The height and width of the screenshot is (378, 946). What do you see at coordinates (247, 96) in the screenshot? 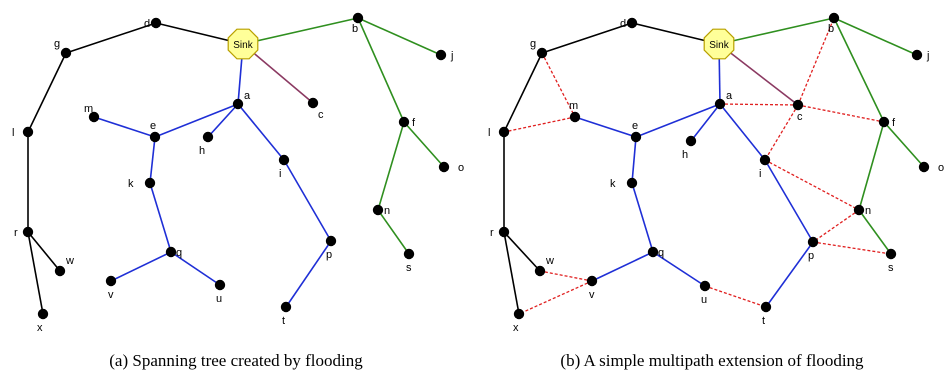
I see `node-label-a: a` at bounding box center [247, 96].